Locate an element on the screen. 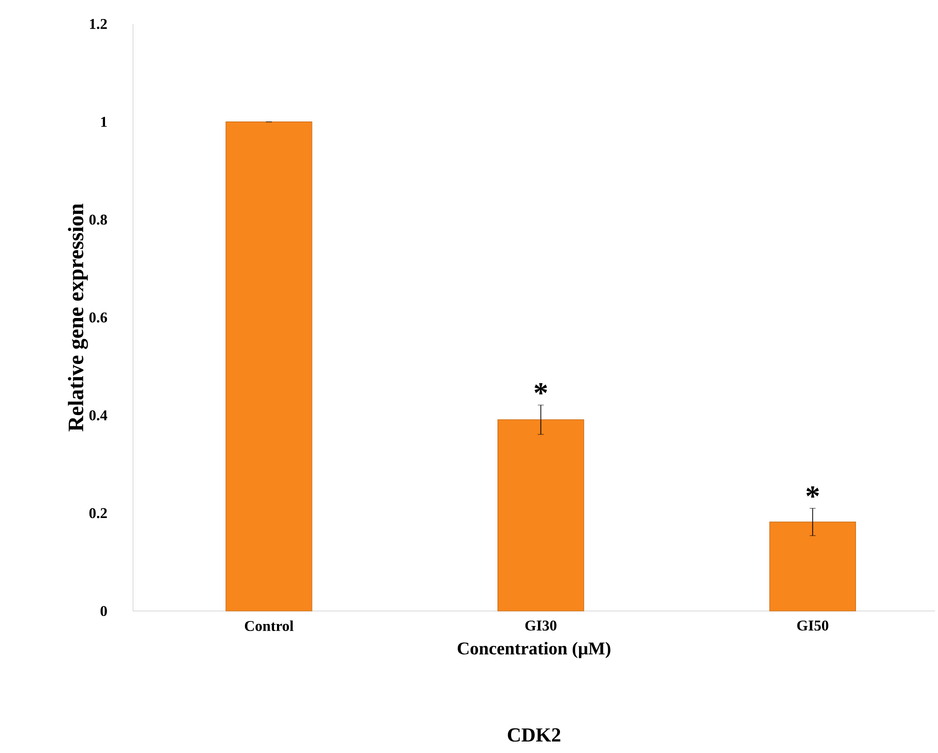 The width and height of the screenshot is (938, 753). y-tick-label: 0.6 is located at coordinates (98, 317).